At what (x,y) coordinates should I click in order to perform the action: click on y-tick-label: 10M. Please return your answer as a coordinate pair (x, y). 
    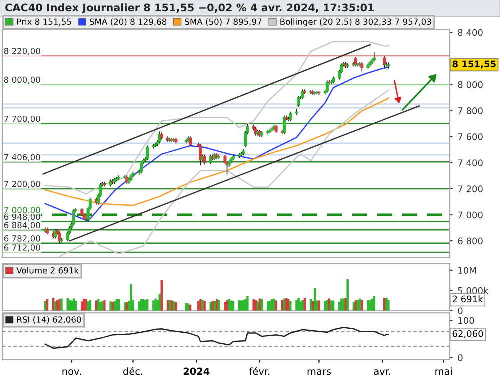
    Looking at the image, I should click on (467, 270).